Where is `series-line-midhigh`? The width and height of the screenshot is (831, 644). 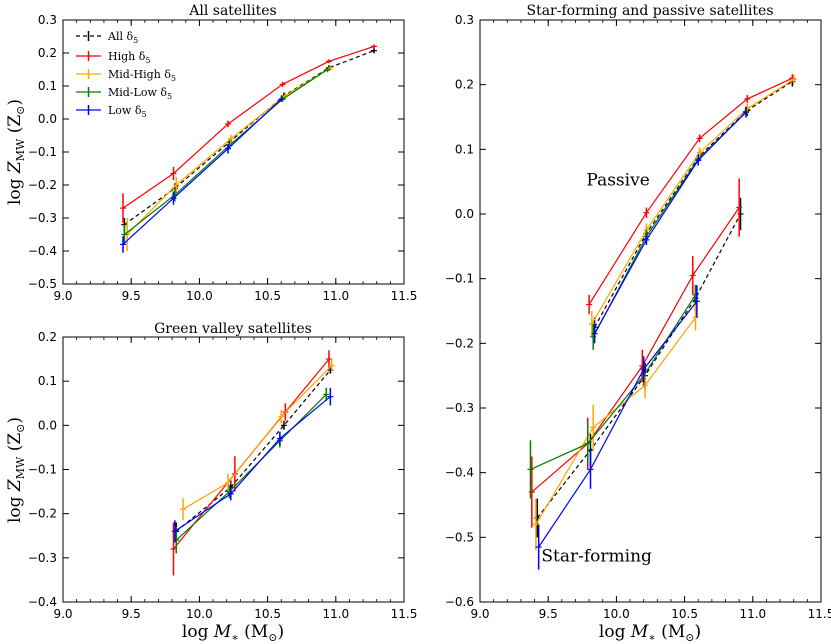 series-line-midhigh is located at coordinates (257, 437).